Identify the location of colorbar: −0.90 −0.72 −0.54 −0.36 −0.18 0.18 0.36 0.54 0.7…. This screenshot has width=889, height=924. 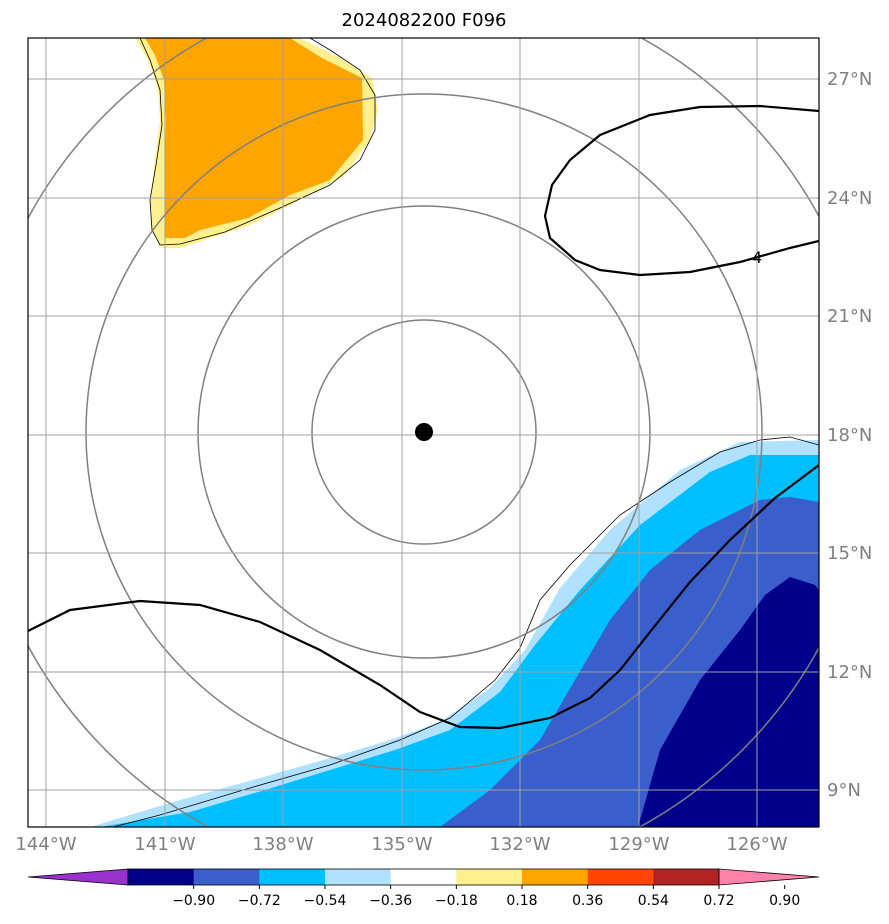
(423, 888).